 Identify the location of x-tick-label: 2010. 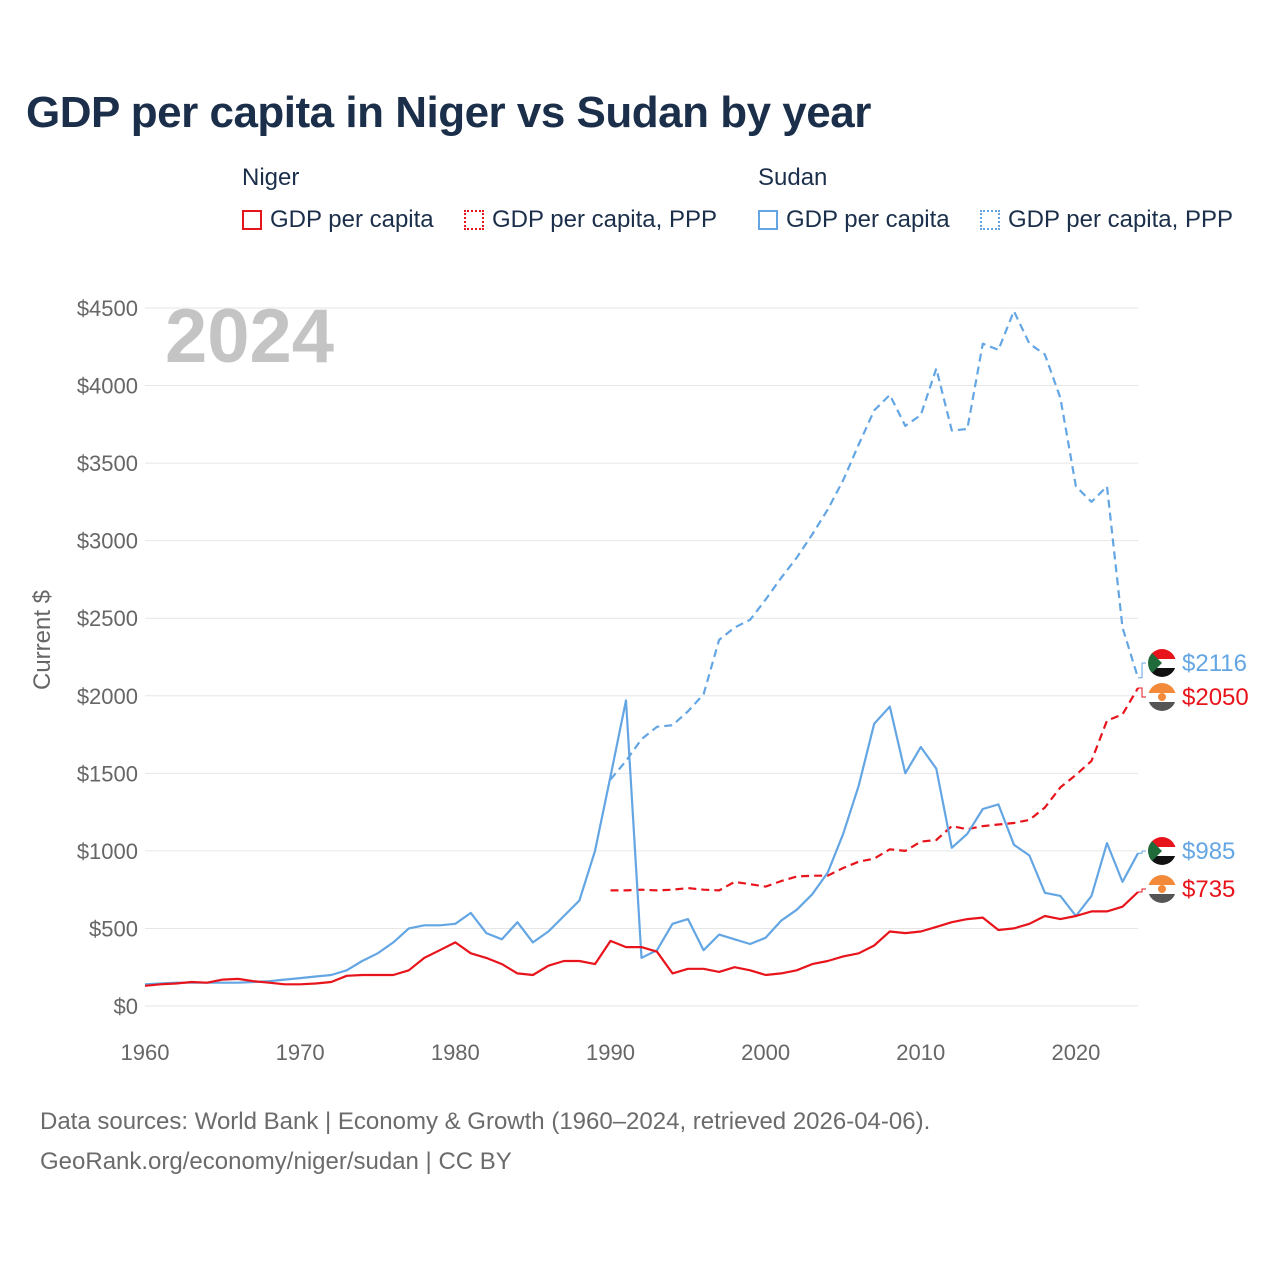
(920, 1052).